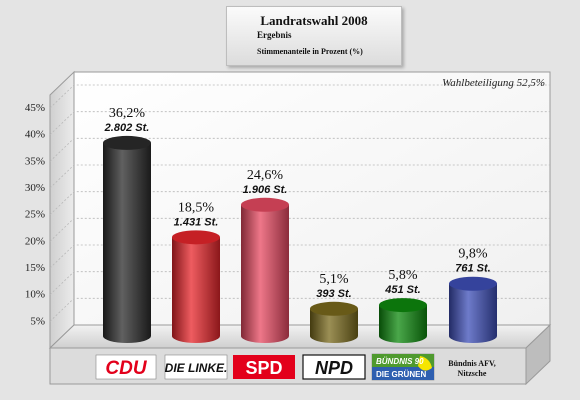 This screenshot has height=400, width=580. What do you see at coordinates (334, 279) in the screenshot?
I see `value-label: 5,1%` at bounding box center [334, 279].